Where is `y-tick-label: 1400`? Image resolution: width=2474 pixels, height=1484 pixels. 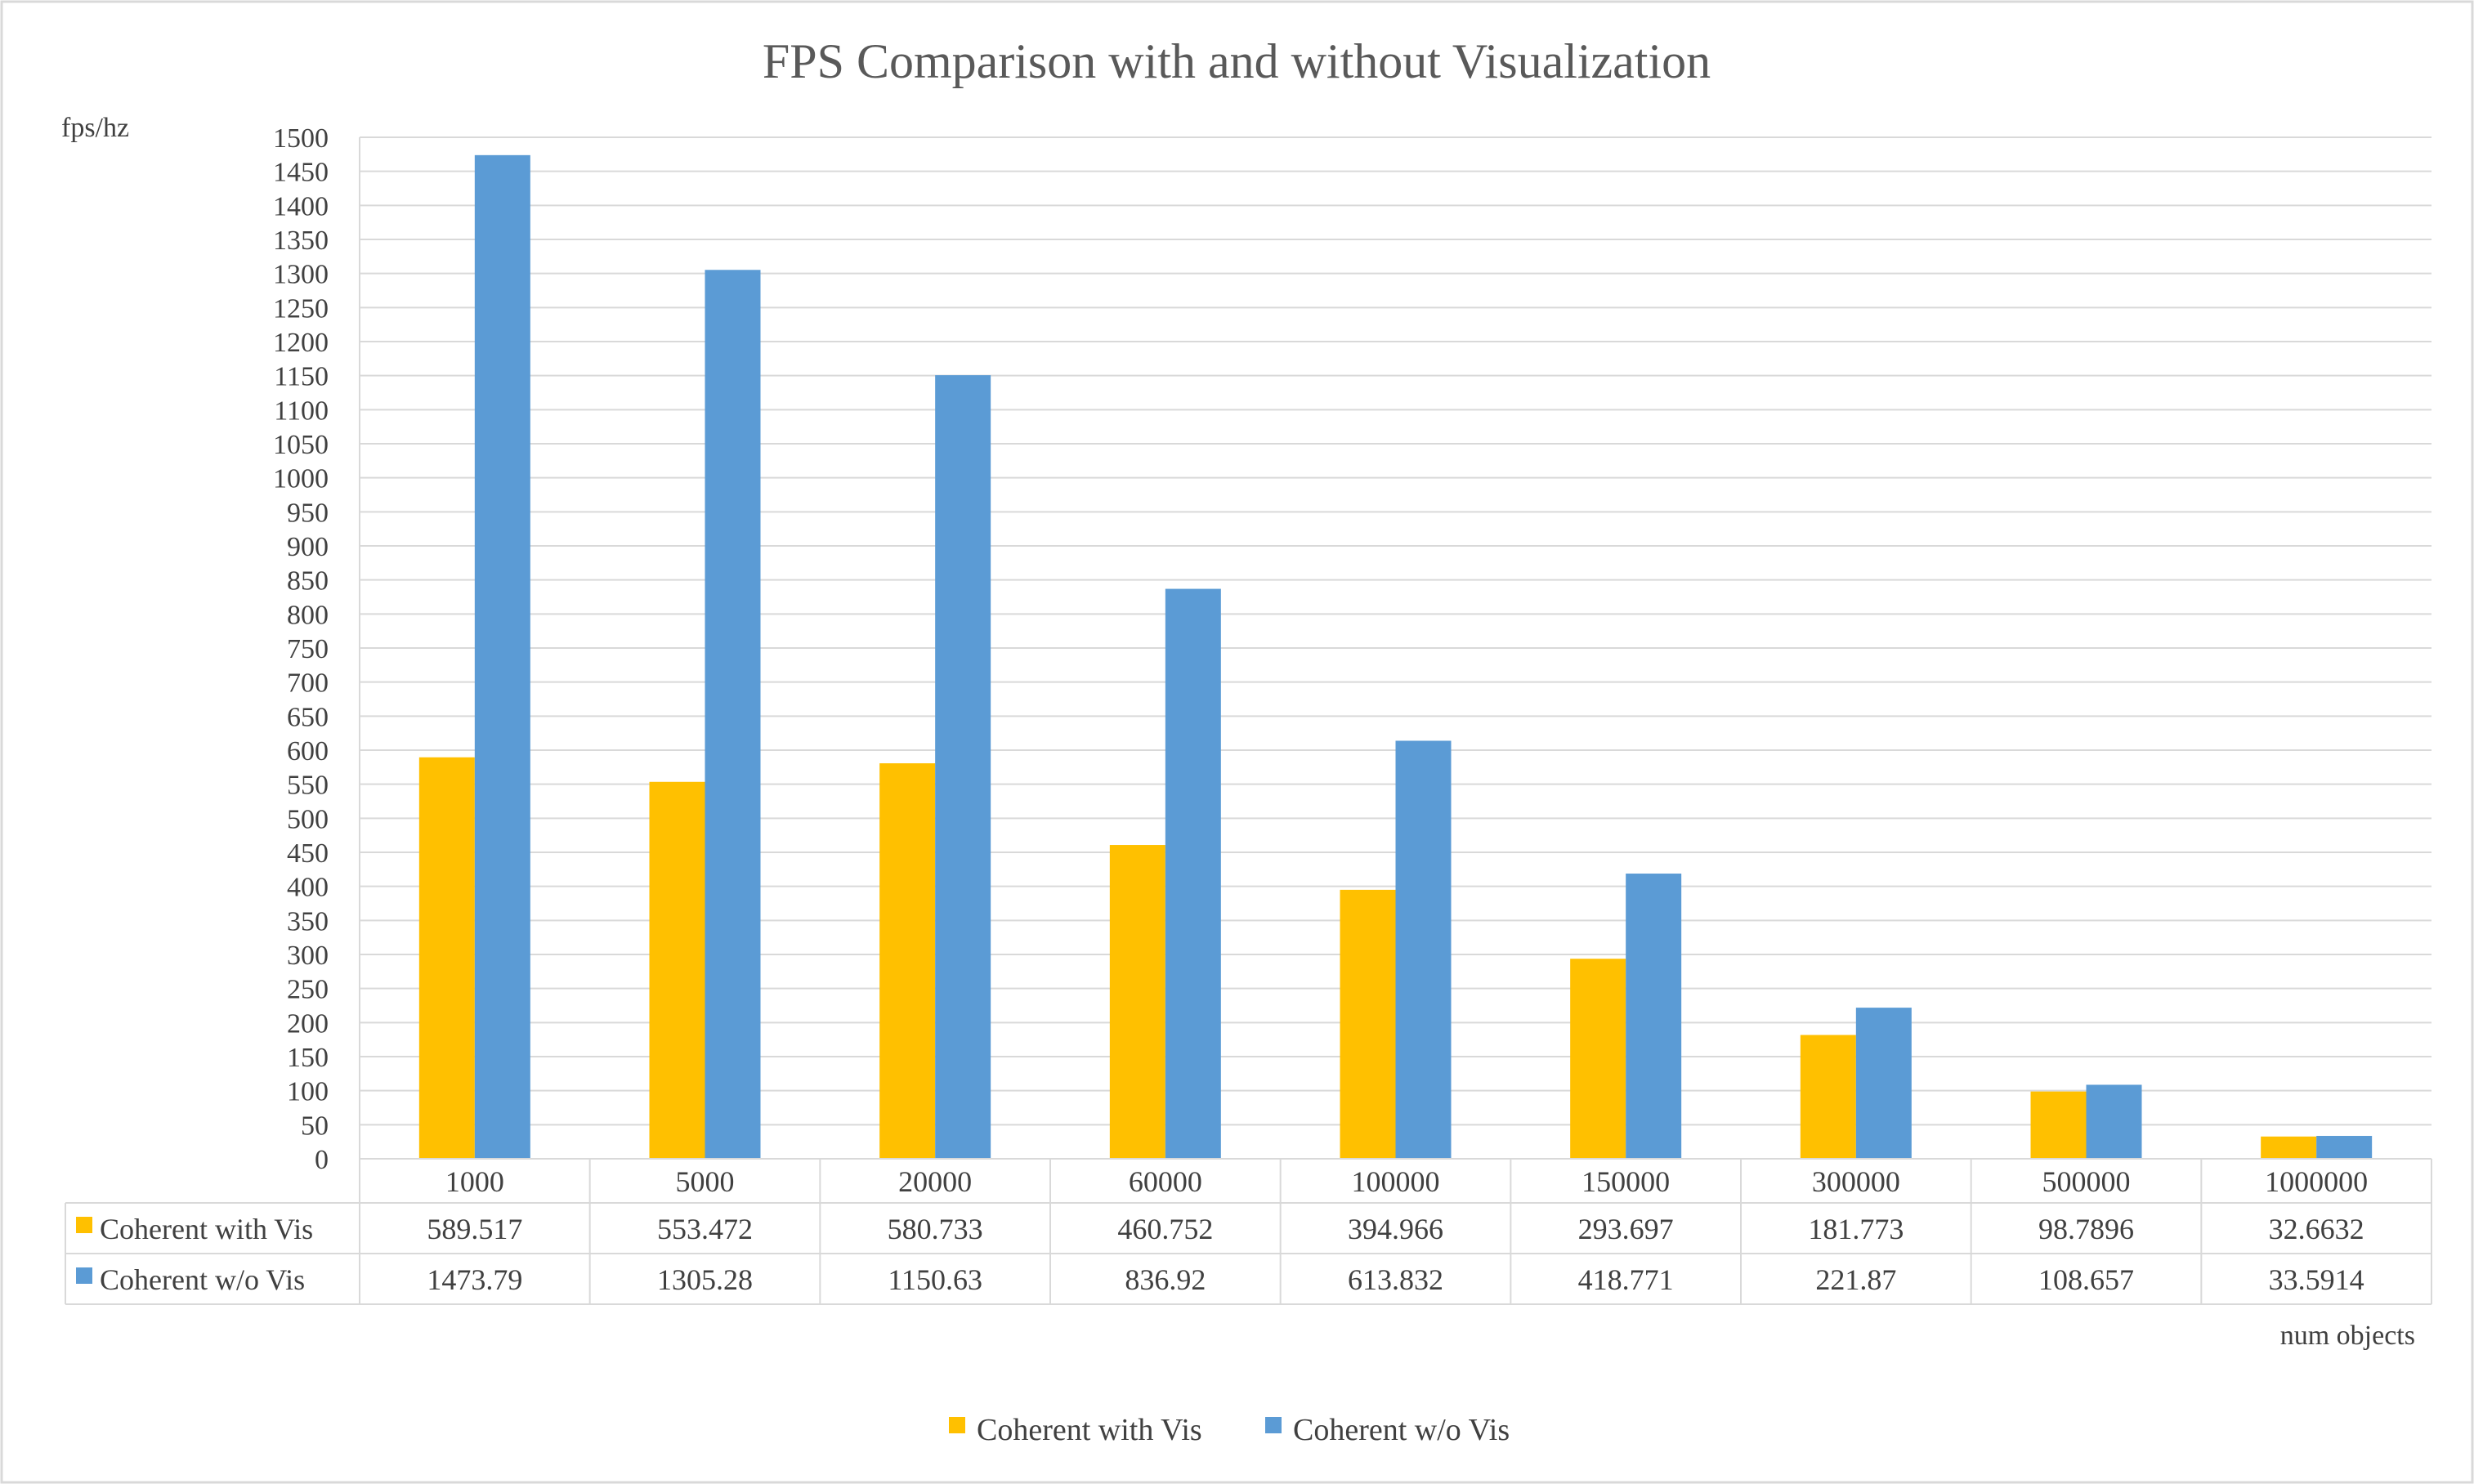
y-tick-label: 1400 is located at coordinates (301, 206).